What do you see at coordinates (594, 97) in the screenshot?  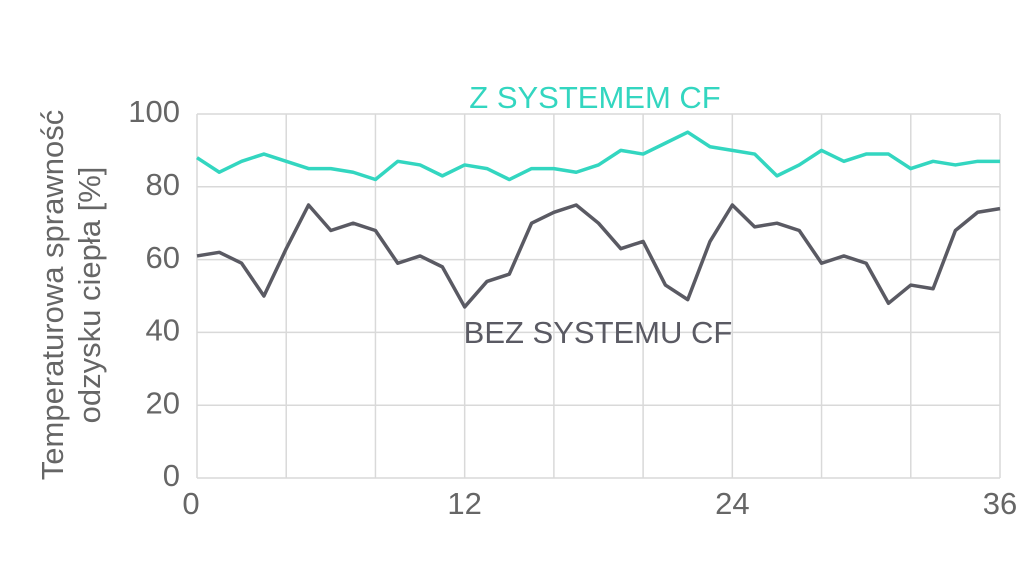 I see `series-label: Z SYSTEMEM CF` at bounding box center [594, 97].